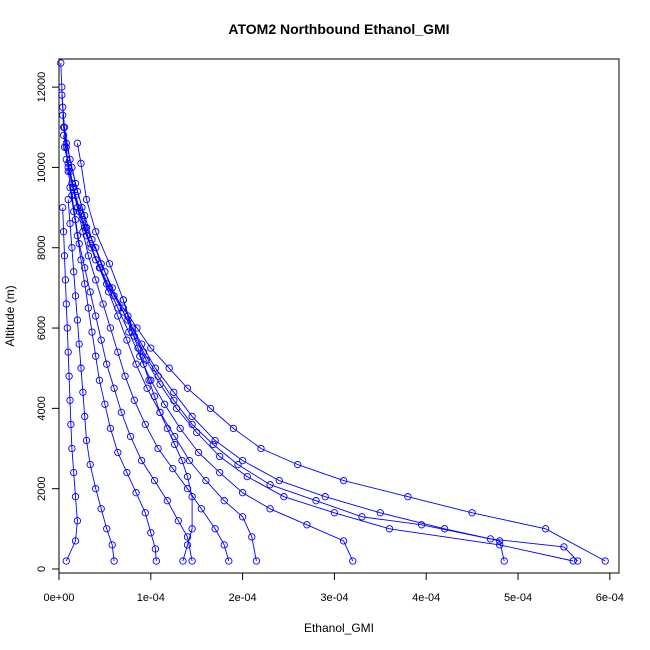 The image size is (650, 650). Describe the element at coordinates (339, 628) in the screenshot. I see `x-axis-label: Ethanol_GMI` at that location.